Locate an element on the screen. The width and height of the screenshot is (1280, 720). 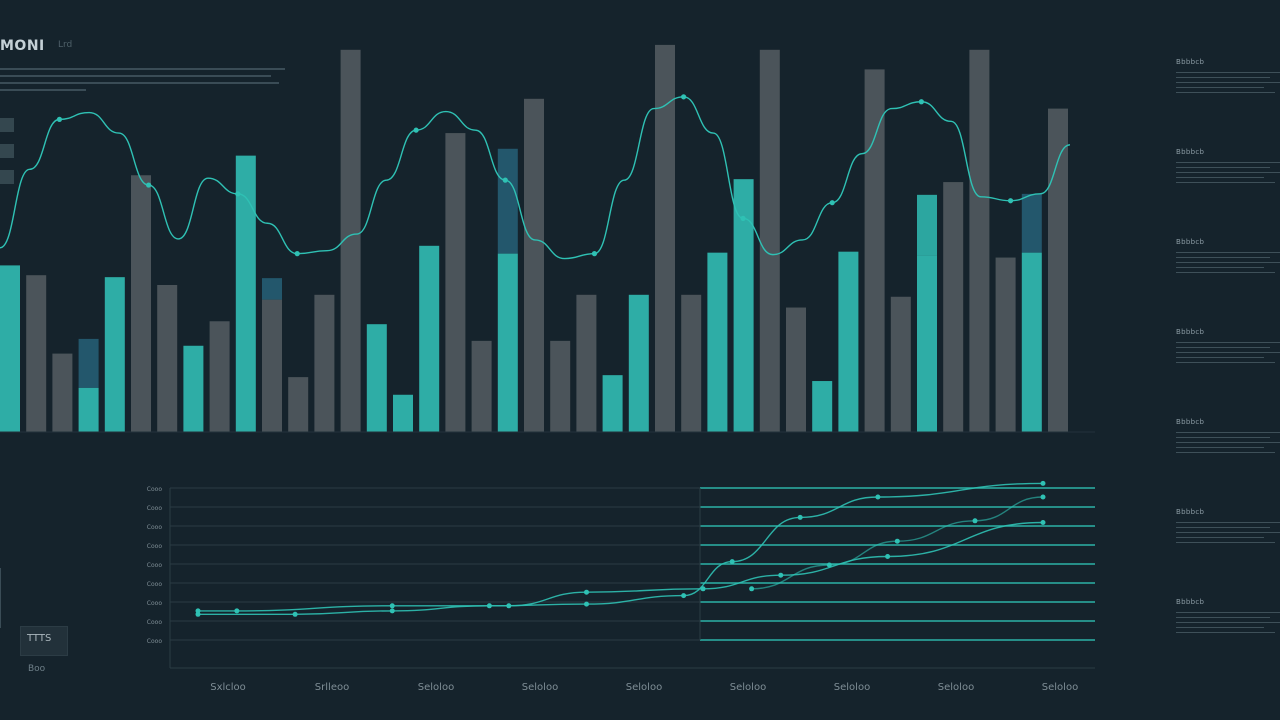
x-tick-label: Srlleoo is located at coordinates (332, 687).